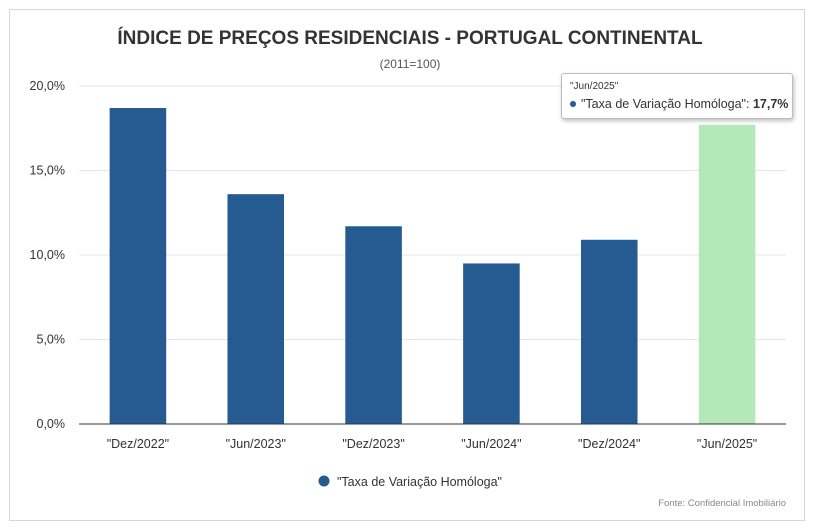 The width and height of the screenshot is (824, 532). I want to click on x-tick-label: "Dez/2023", so click(373, 444).